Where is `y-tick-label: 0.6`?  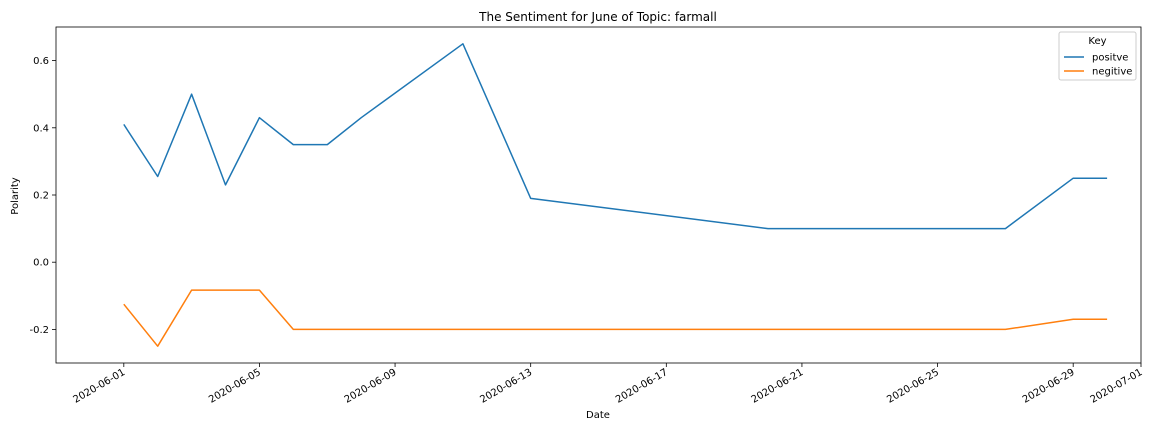
y-tick-label: 0.6 is located at coordinates (41, 61).